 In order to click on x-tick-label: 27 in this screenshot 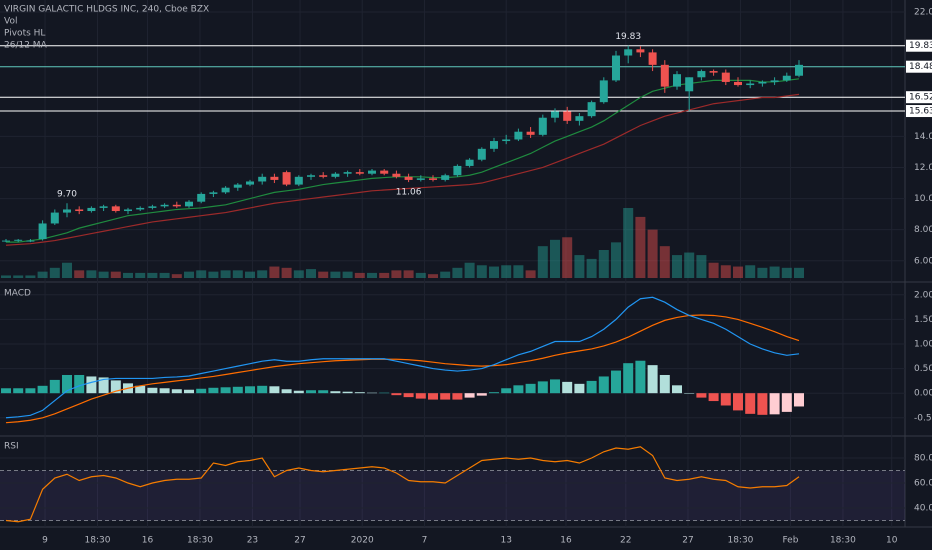, I will do `click(687, 541)`.